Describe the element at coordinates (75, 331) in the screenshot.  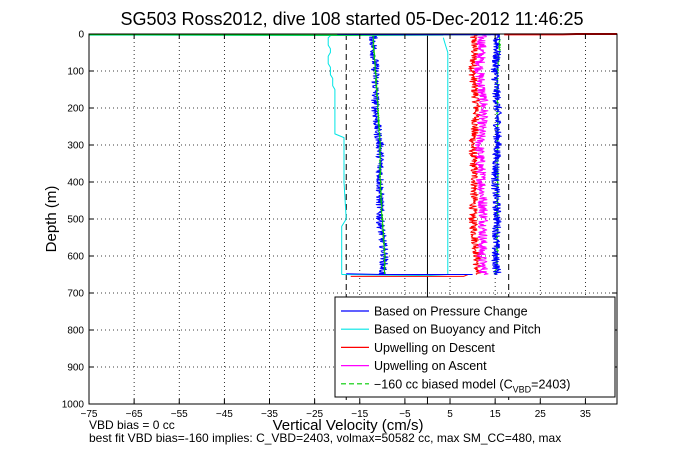
I see `y-tick-label: 800` at that location.